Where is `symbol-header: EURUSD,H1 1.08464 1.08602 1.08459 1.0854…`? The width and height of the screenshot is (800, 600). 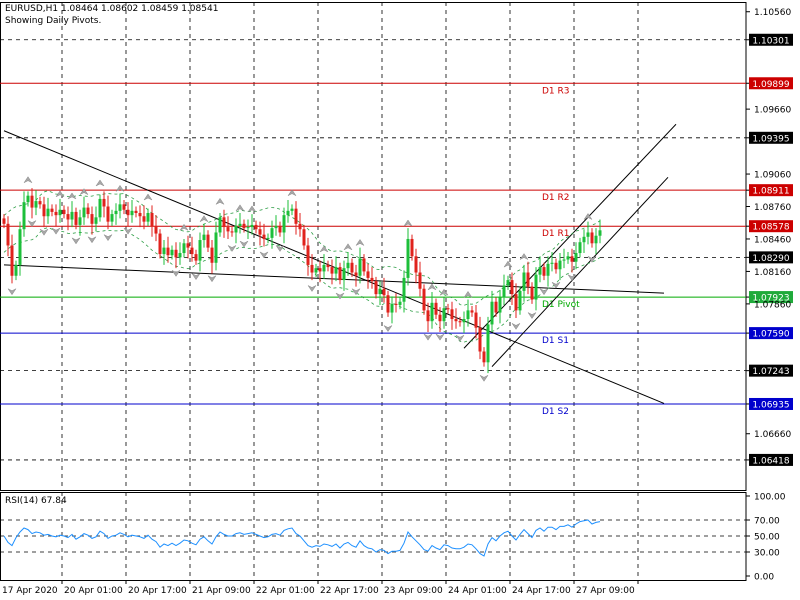
symbol-header: EURUSD,H1 1.08464 1.08602 1.08459 1.0854… is located at coordinates (112, 9).